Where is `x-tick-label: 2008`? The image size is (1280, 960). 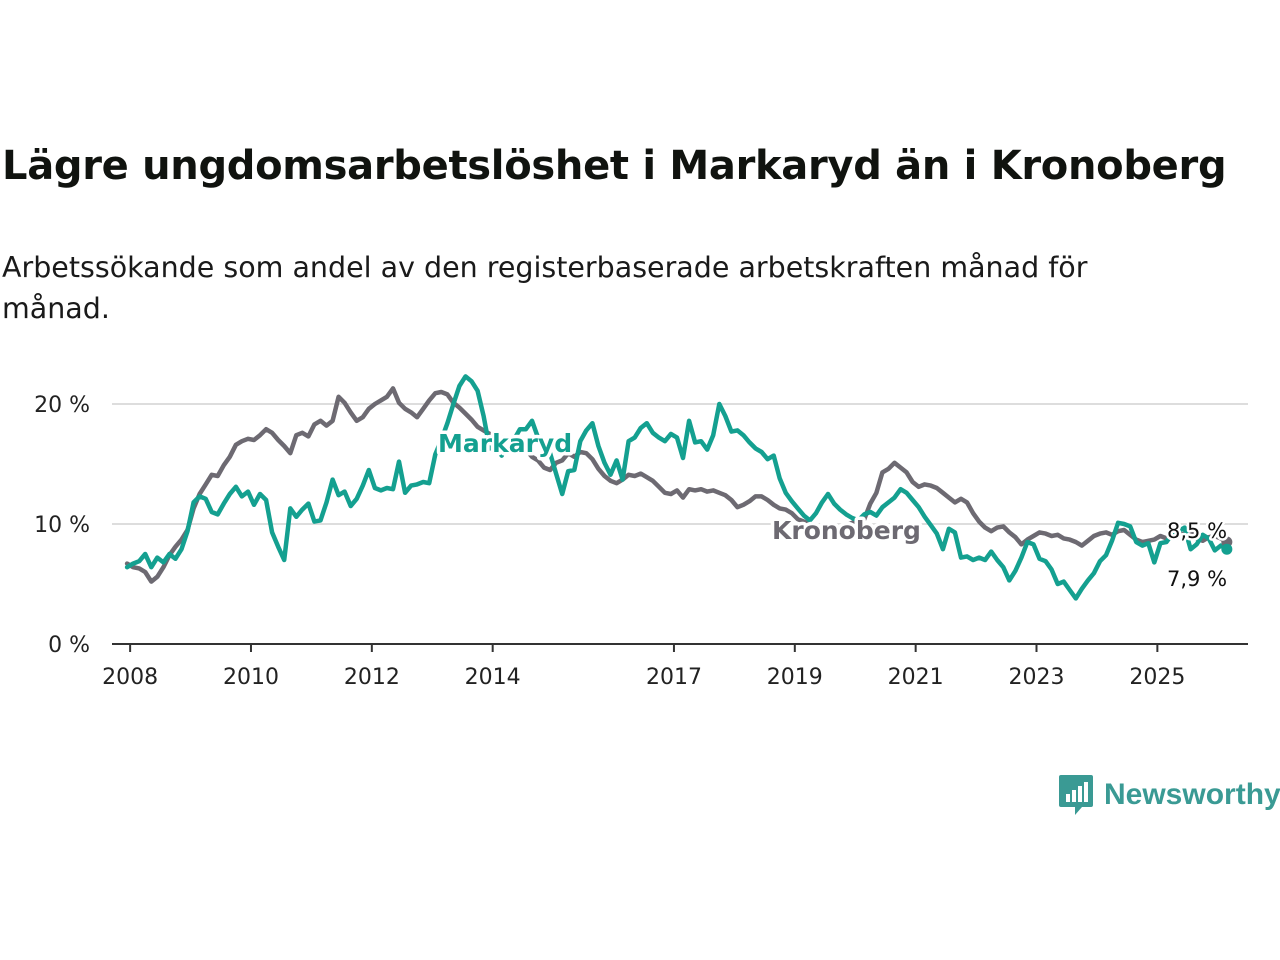
x-tick-label: 2008 is located at coordinates (130, 677).